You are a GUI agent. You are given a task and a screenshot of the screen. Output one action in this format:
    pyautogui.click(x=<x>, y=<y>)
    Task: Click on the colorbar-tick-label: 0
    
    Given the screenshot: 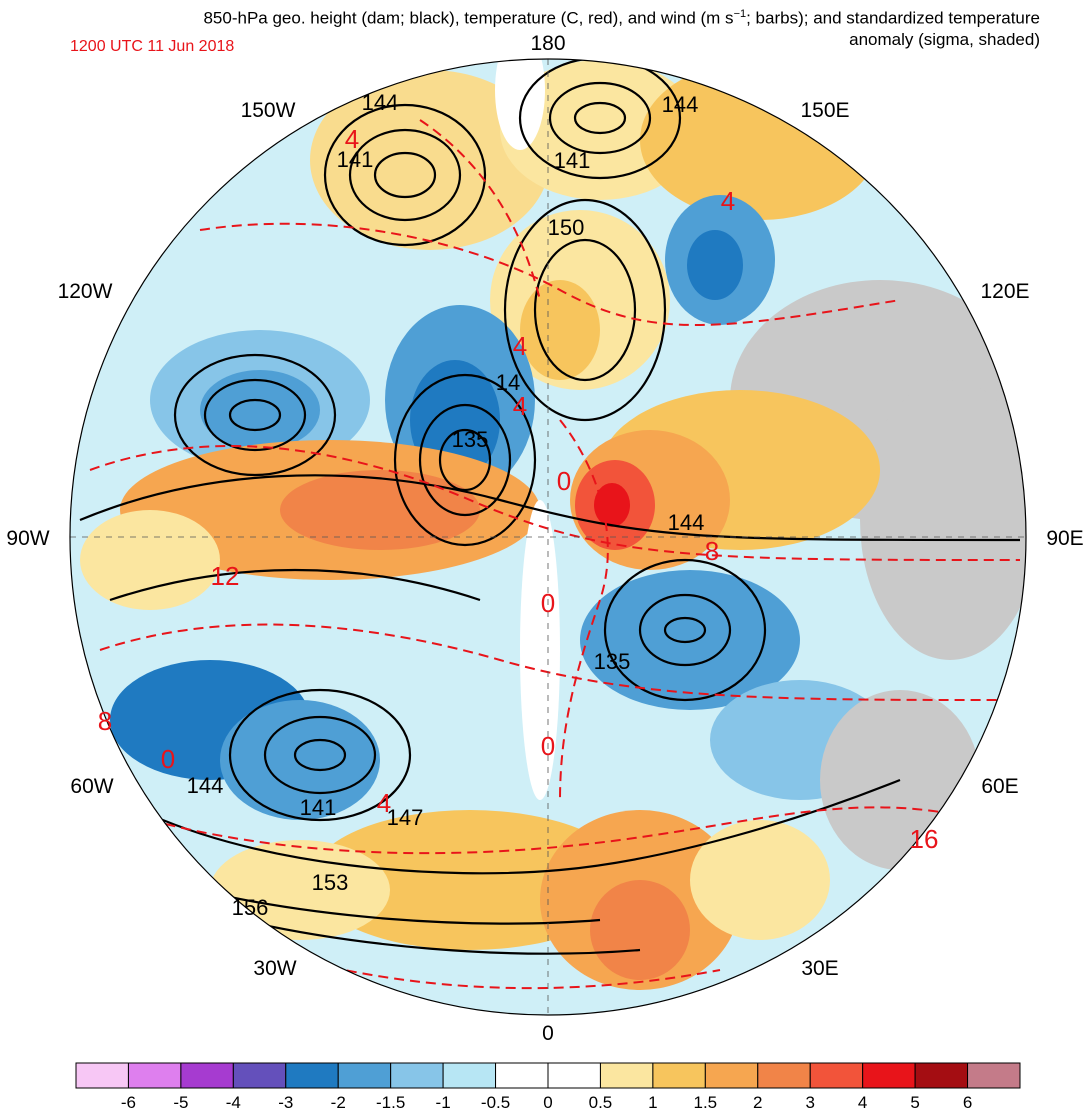 What is the action you would take?
    pyautogui.click(x=547, y=1102)
    